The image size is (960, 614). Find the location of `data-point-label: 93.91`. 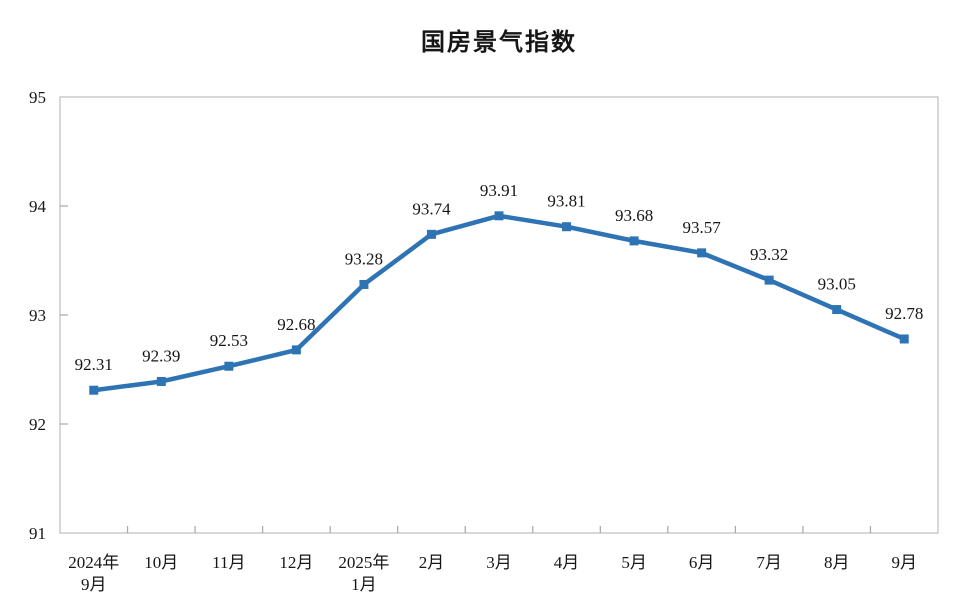

data-point-label: 93.91 is located at coordinates (499, 190).